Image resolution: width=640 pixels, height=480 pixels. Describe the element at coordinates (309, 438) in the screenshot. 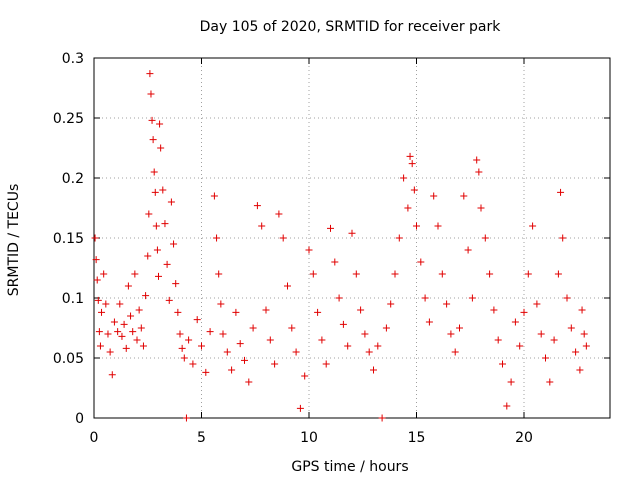

I see `x-tick-label: 10` at that location.